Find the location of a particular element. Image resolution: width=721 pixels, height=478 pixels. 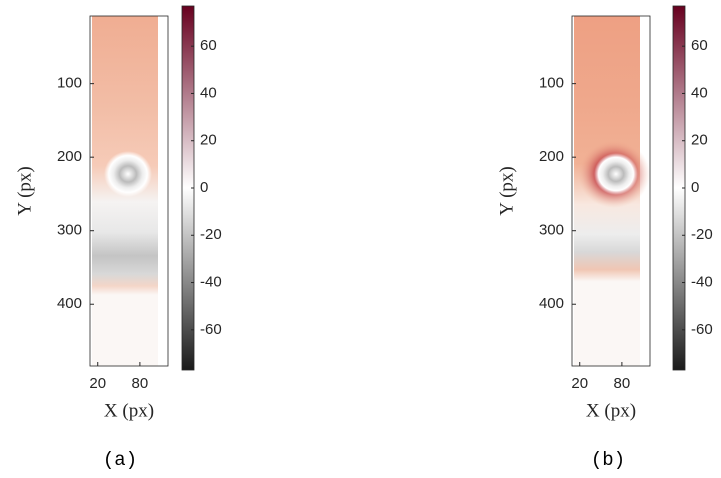

field-a is located at coordinates (125, 191).